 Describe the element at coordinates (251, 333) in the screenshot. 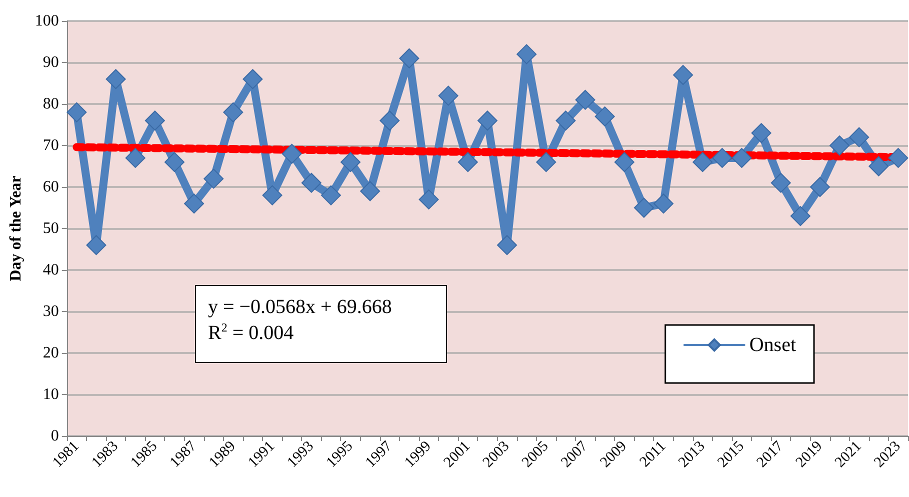

I see `annotation: R$^{2}$ = 0.004` at that location.